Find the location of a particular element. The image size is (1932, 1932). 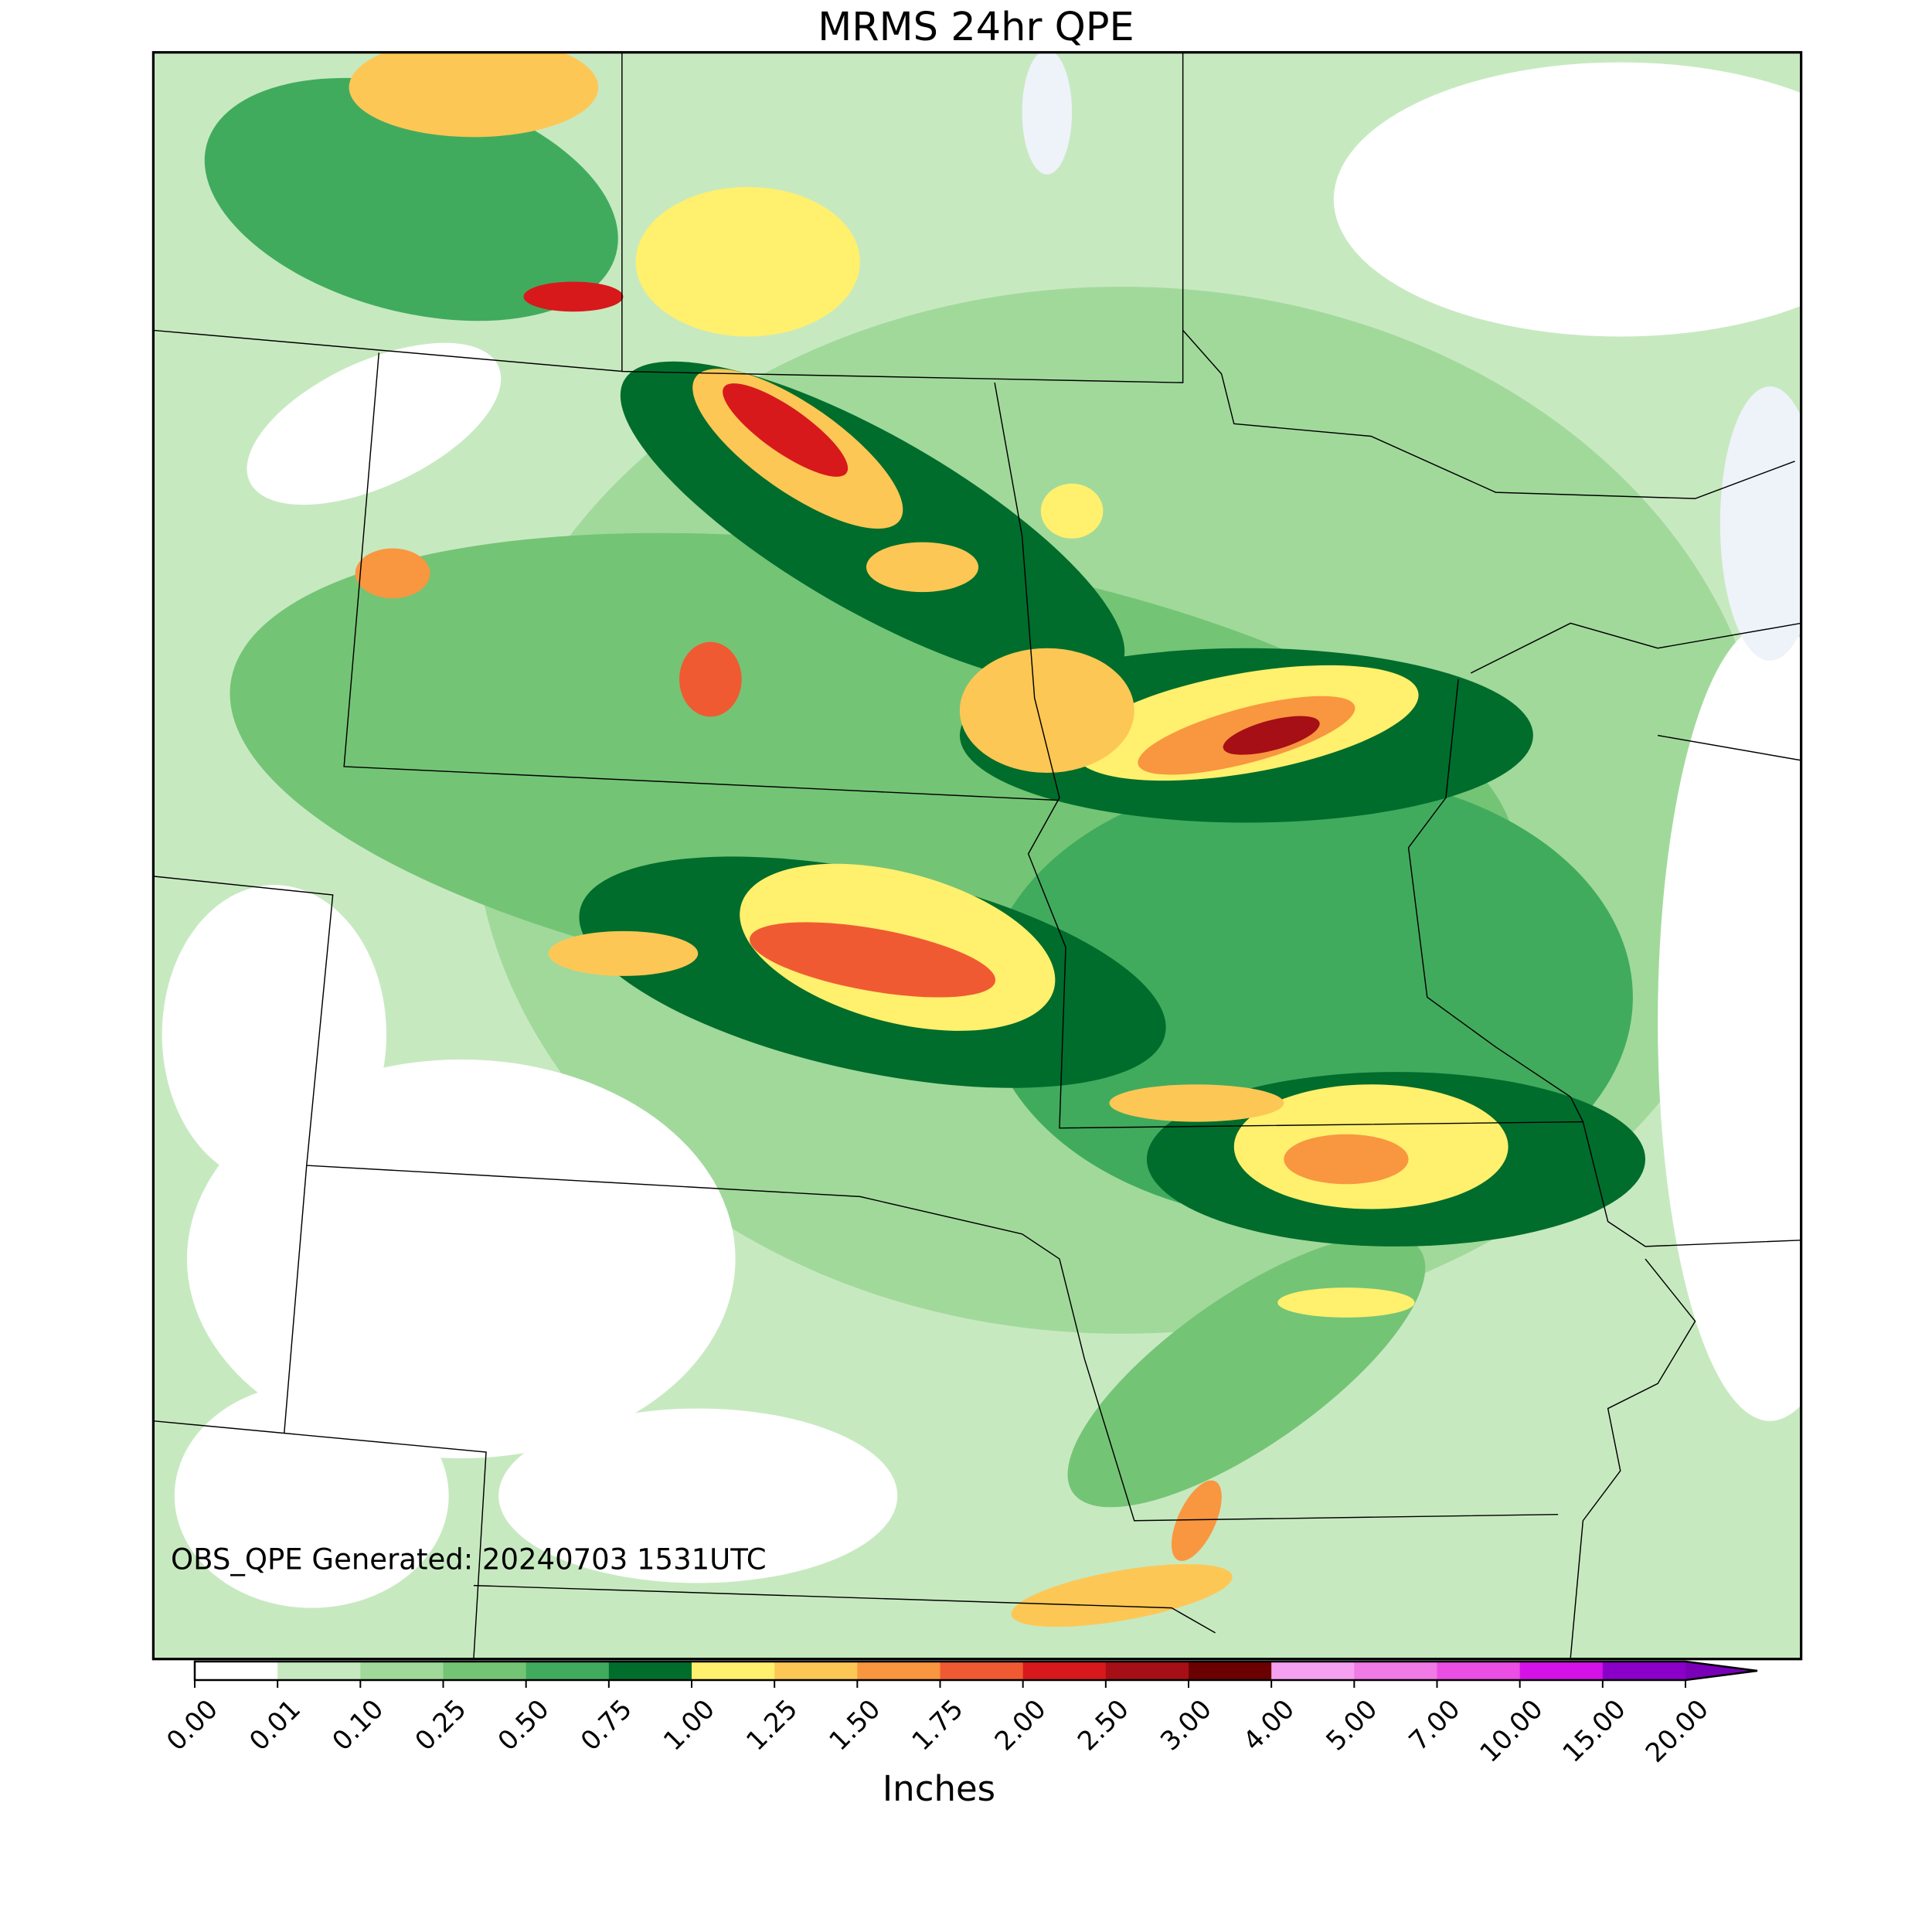

colorbar-tick-label: 0.75 is located at coordinates (606, 1726).